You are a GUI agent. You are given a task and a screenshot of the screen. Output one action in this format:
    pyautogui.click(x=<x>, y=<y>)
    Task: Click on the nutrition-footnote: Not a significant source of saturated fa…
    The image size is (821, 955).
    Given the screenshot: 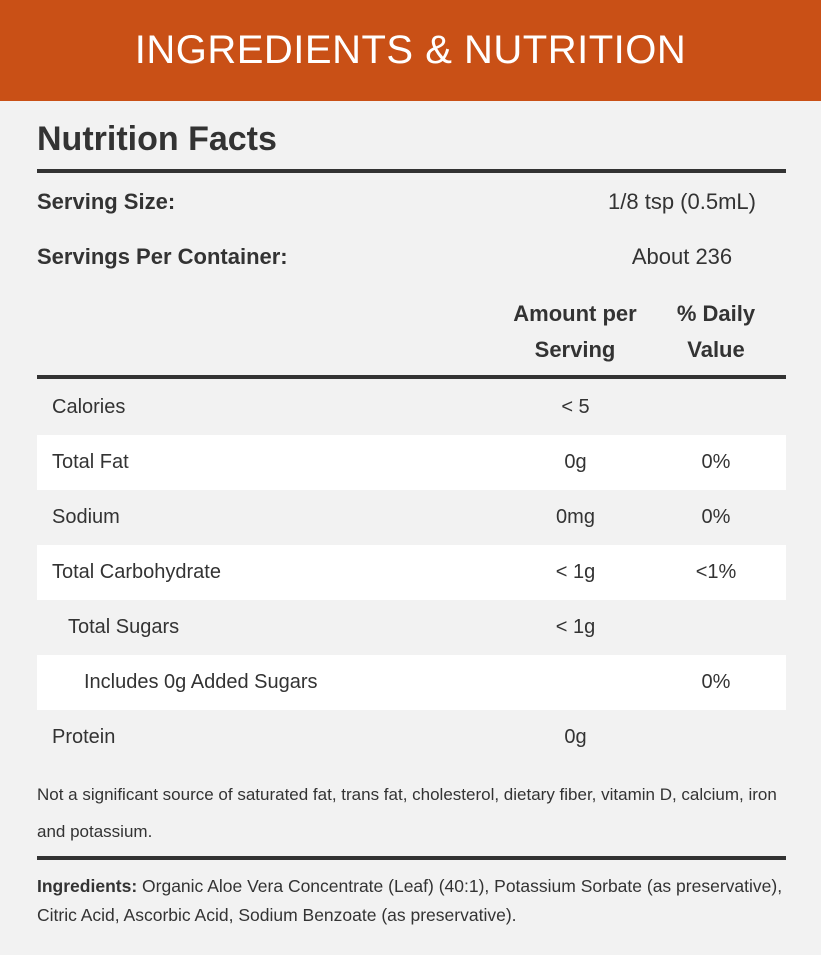 What is the action you would take?
    pyautogui.click(x=407, y=813)
    